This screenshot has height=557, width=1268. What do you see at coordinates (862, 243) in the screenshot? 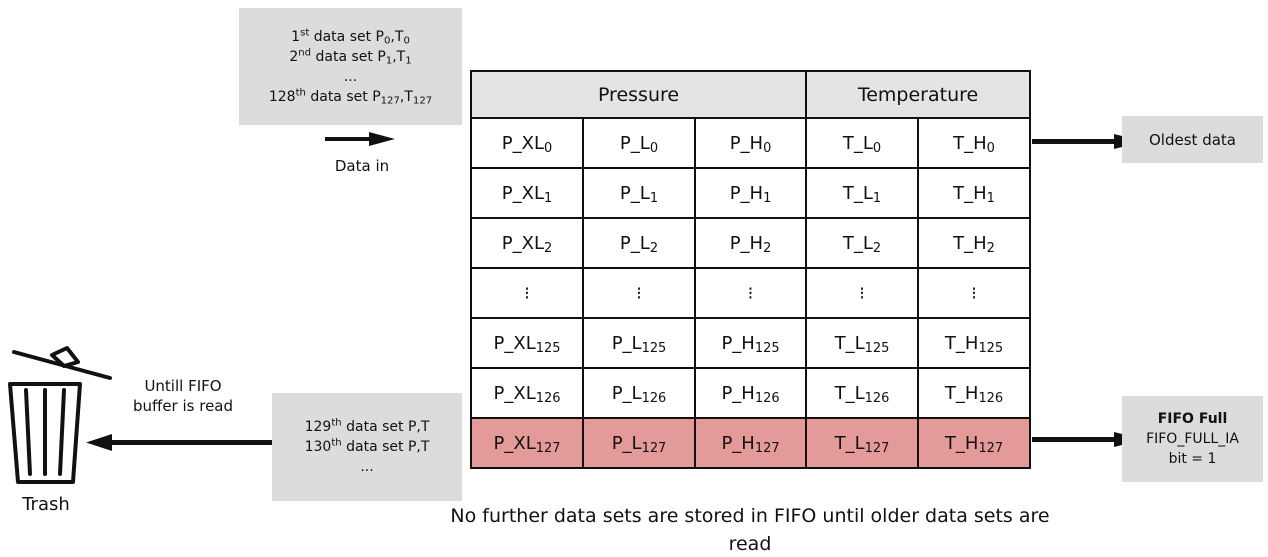
I see `table-cell: T_L2` at bounding box center [862, 243].